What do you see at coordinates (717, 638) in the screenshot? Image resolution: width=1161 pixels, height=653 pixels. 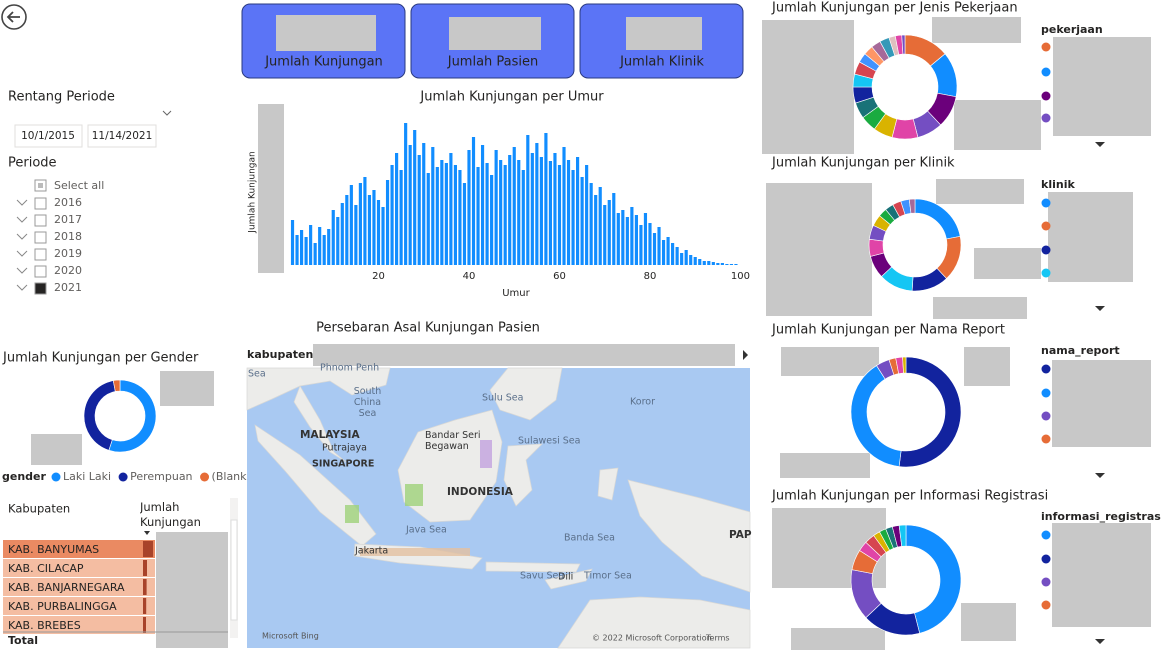 I see `map-terms: Terms` at bounding box center [717, 638].